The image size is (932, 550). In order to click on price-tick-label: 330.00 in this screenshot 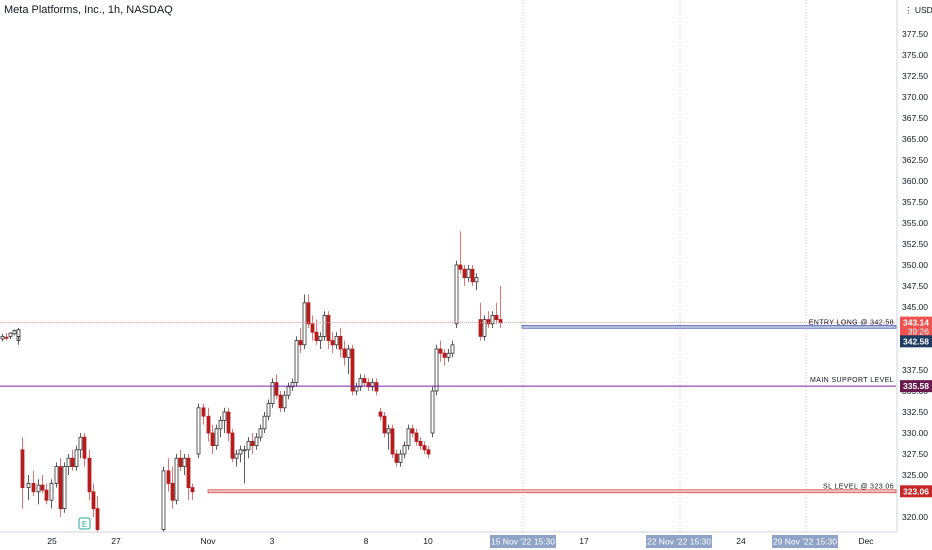, I will do `click(915, 433)`.